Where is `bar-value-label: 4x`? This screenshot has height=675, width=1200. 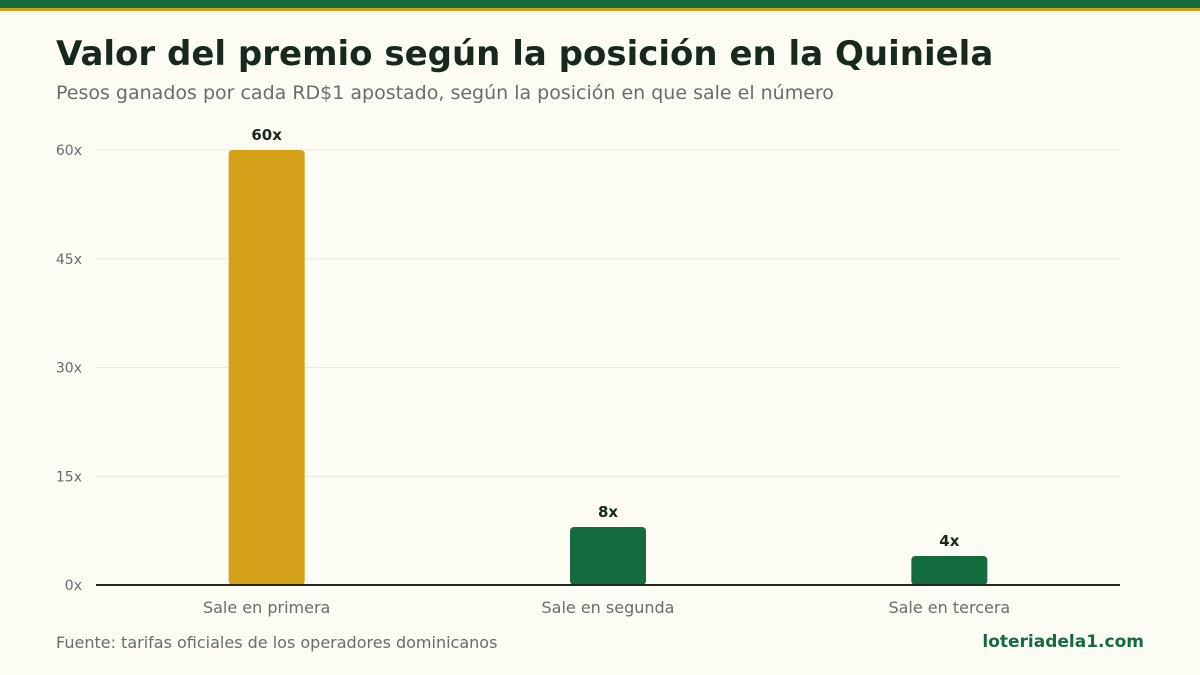
bar-value-label: 4x is located at coordinates (949, 541).